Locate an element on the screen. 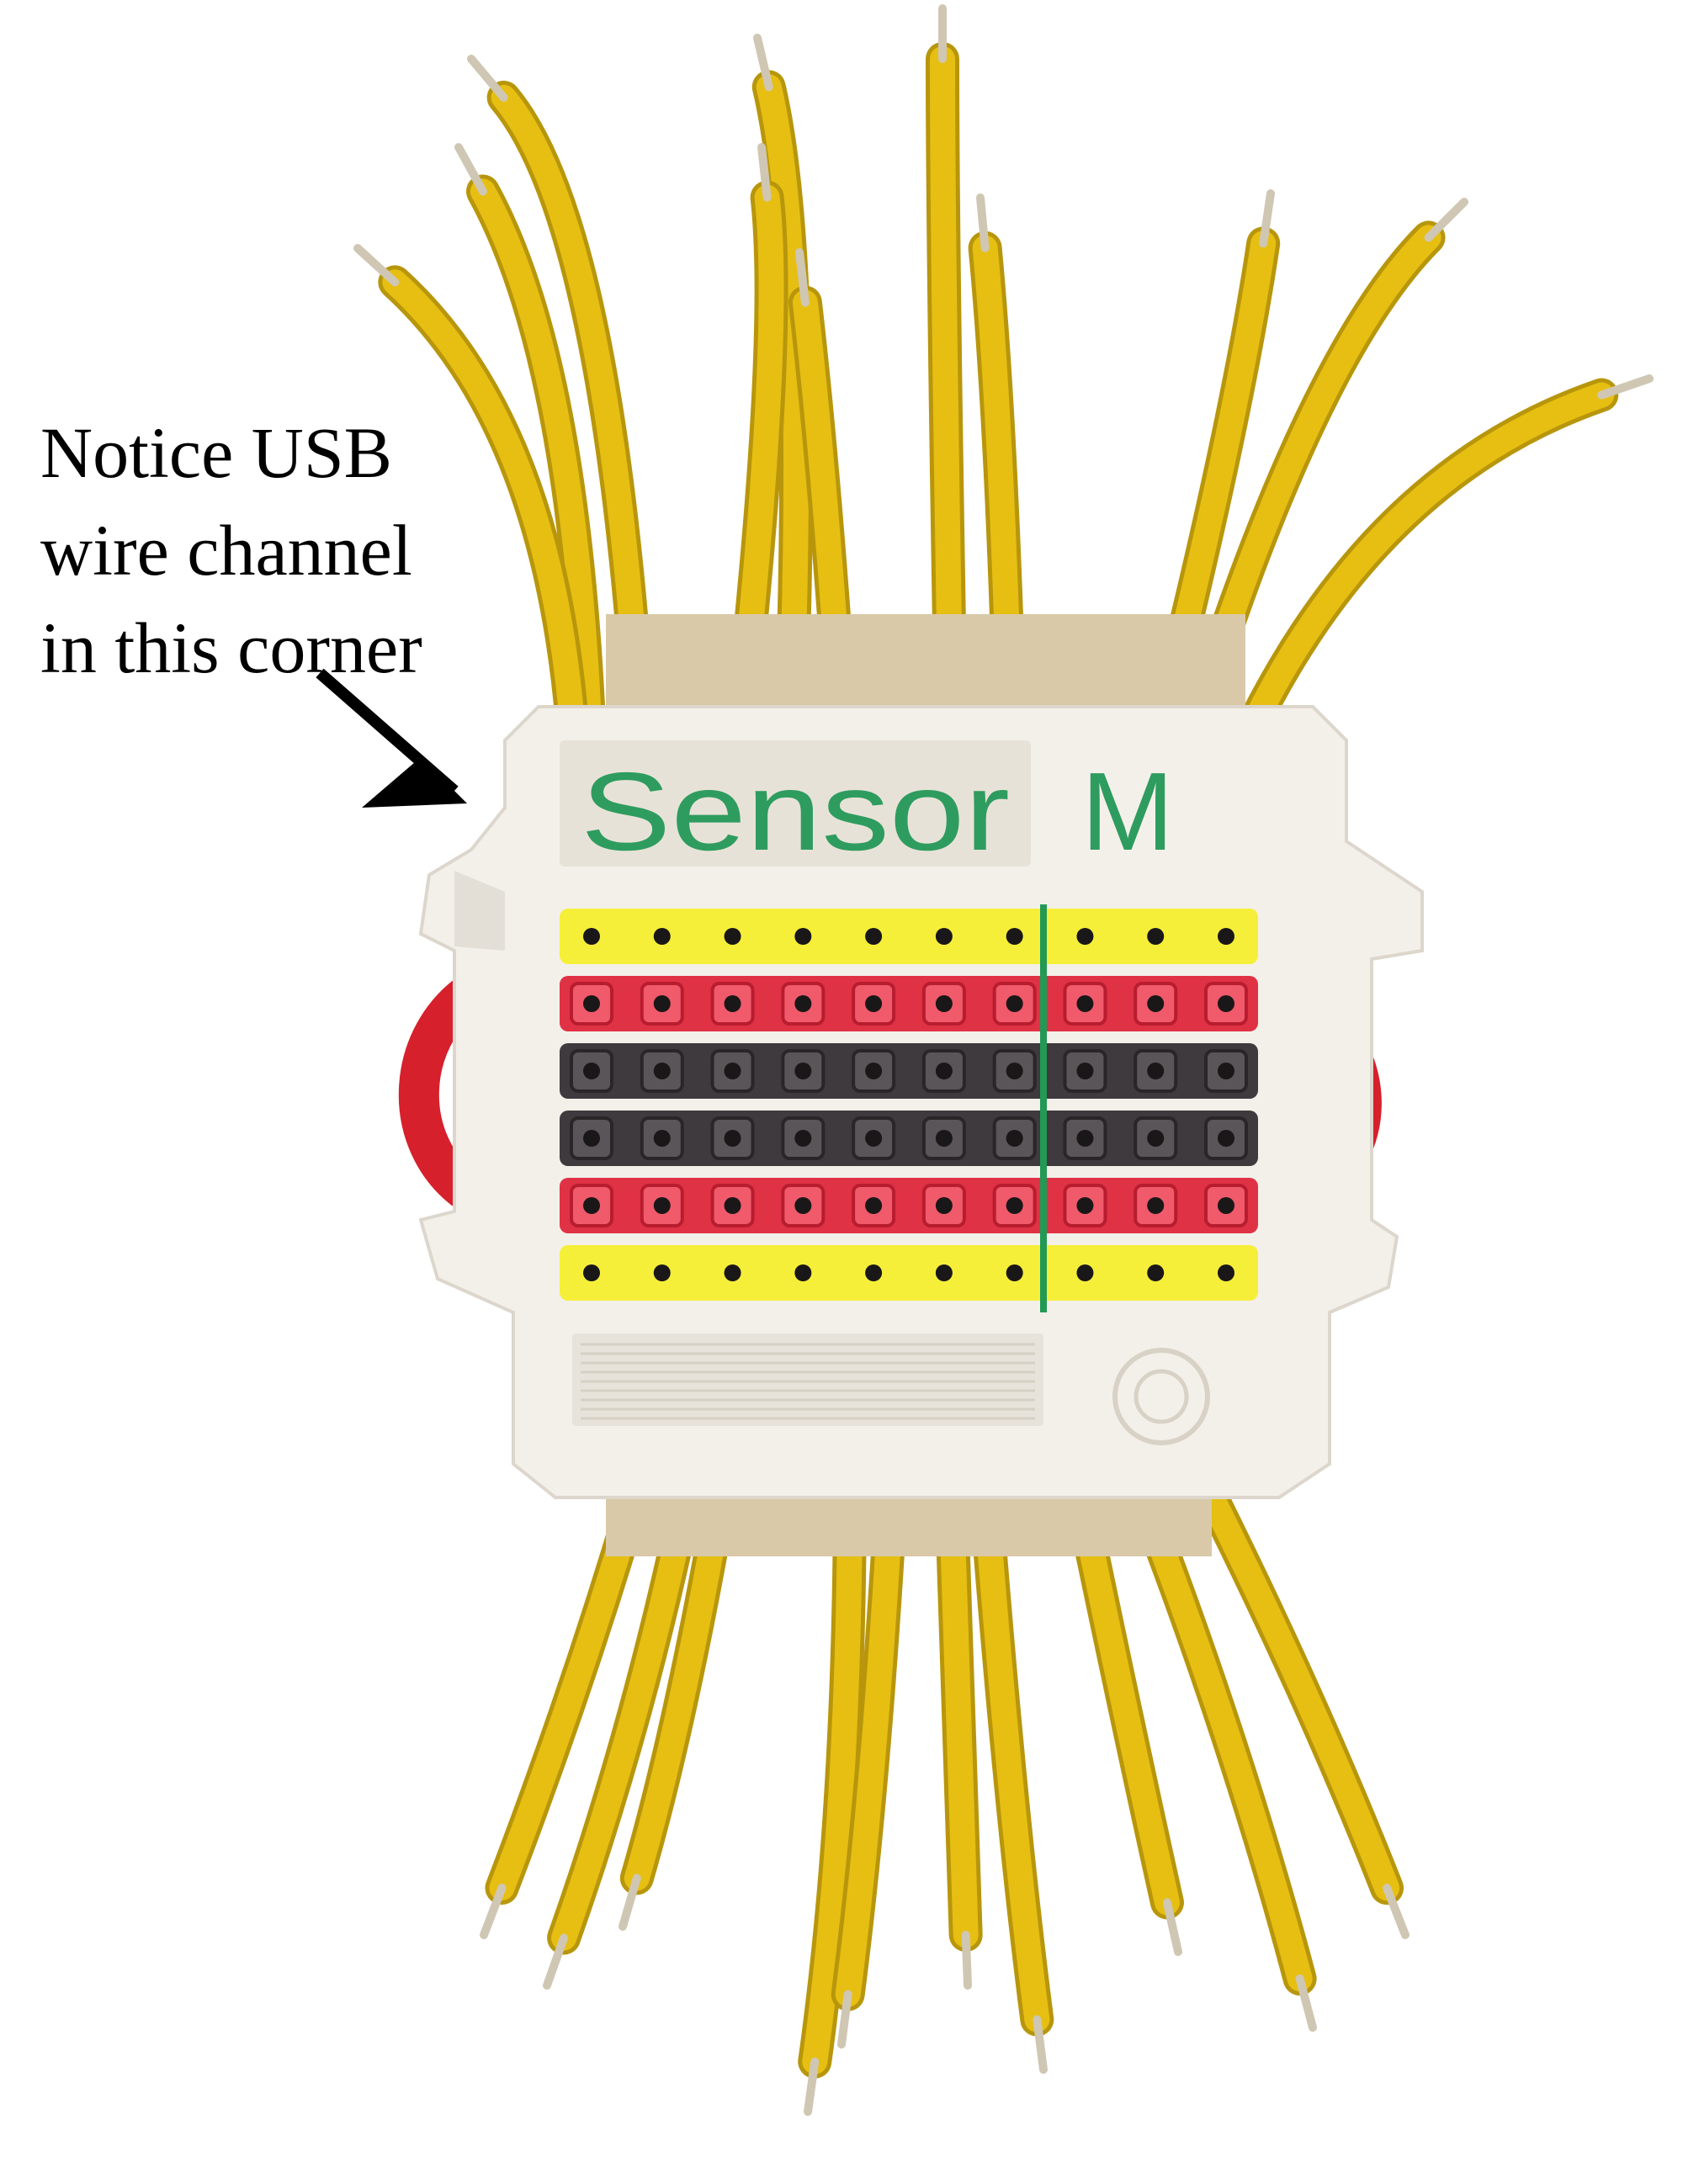  embossed-logo-inner is located at coordinates (1161, 1396).